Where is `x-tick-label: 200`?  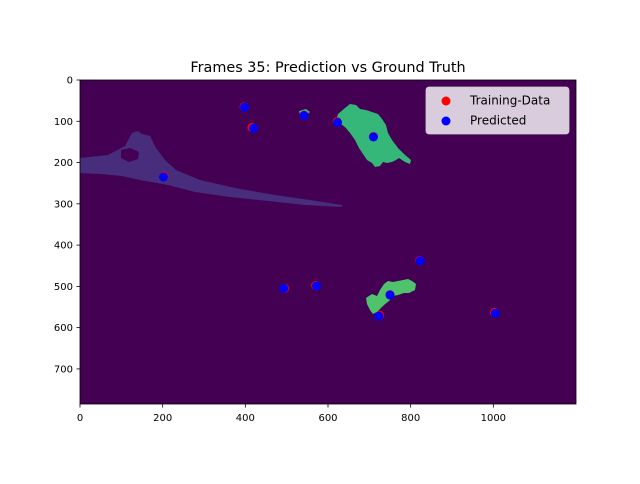
x-tick-label: 200 is located at coordinates (162, 418).